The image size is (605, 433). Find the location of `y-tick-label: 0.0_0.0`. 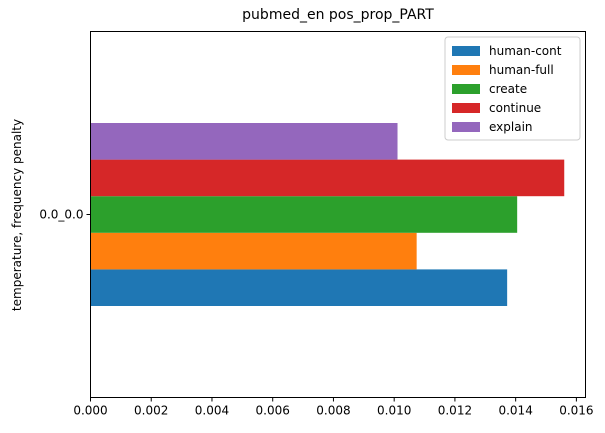

y-tick-label: 0.0_0.0 is located at coordinates (61, 215).